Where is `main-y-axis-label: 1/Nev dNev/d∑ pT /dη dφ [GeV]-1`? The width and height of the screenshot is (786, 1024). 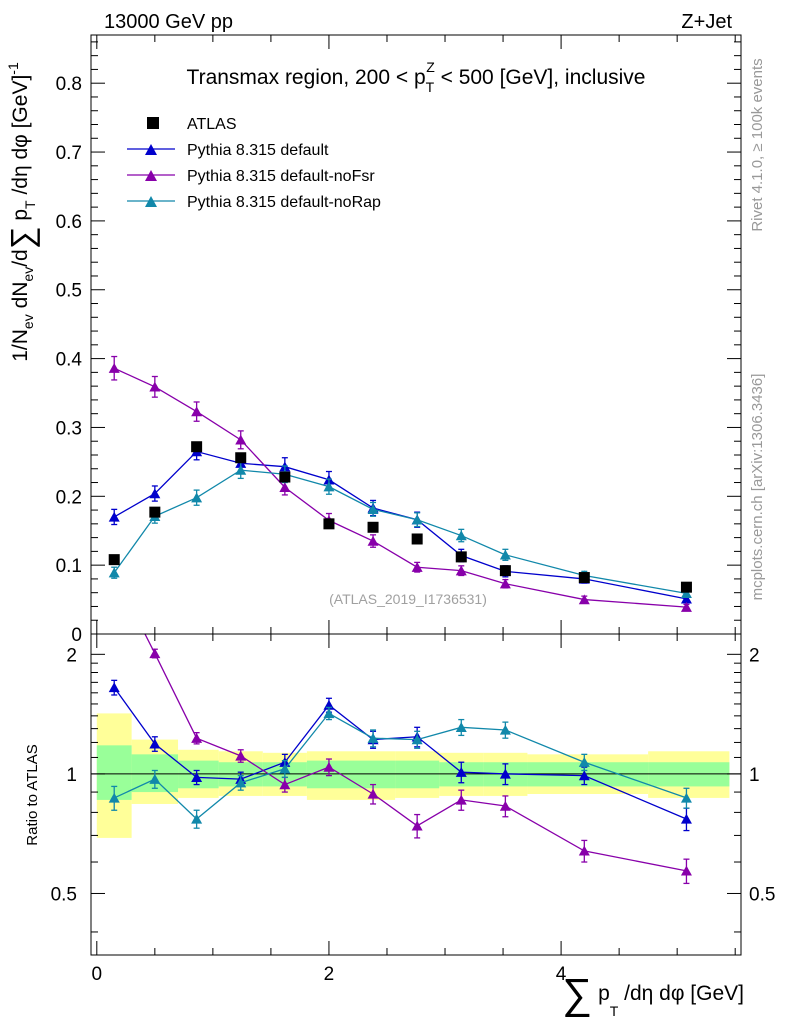 main-y-axis-label: 1/Nev dNev/d∑ pT /dη dφ [GeV]-1 is located at coordinates (22, 212).